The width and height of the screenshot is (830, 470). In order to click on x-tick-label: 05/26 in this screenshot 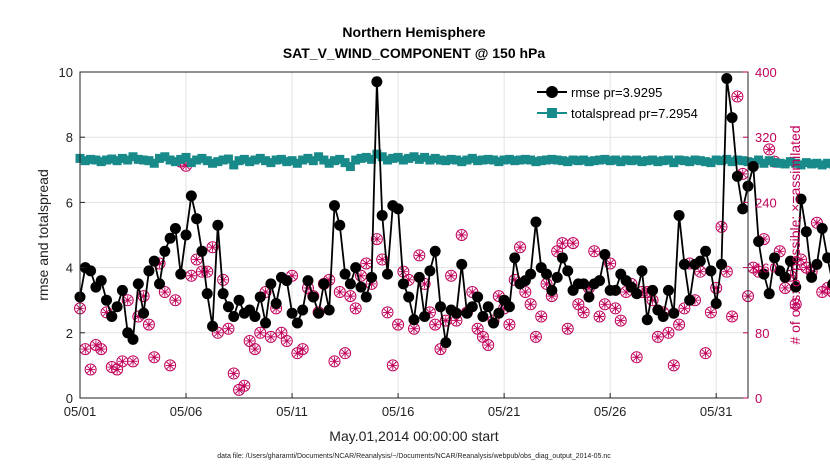, I will do `click(610, 411)`.